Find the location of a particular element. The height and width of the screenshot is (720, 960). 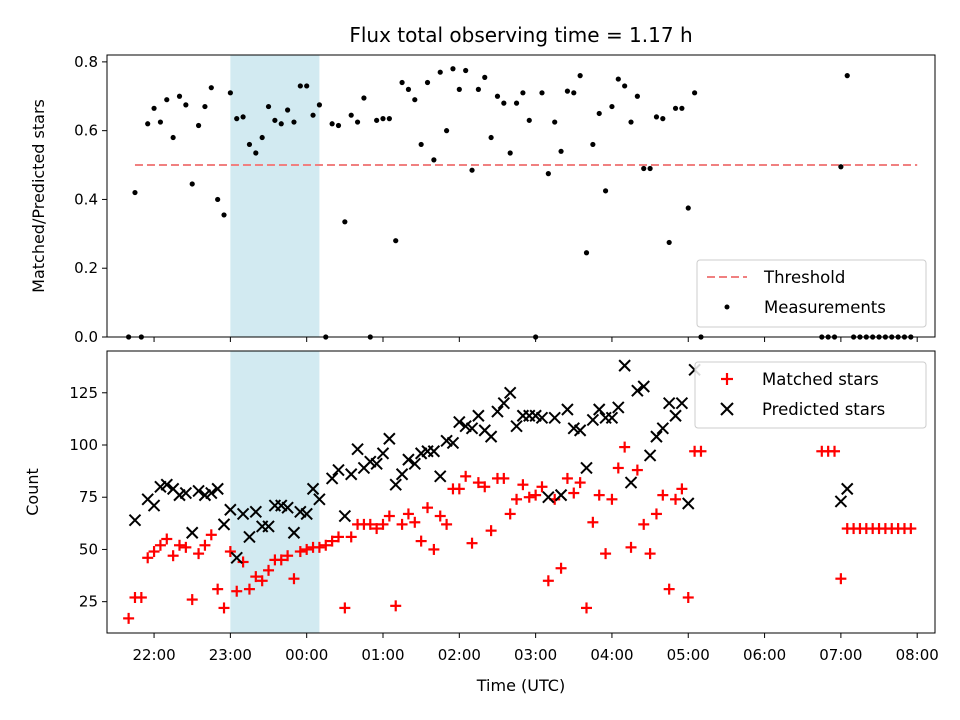

x-tick-label: 00:00 is located at coordinates (306, 655).